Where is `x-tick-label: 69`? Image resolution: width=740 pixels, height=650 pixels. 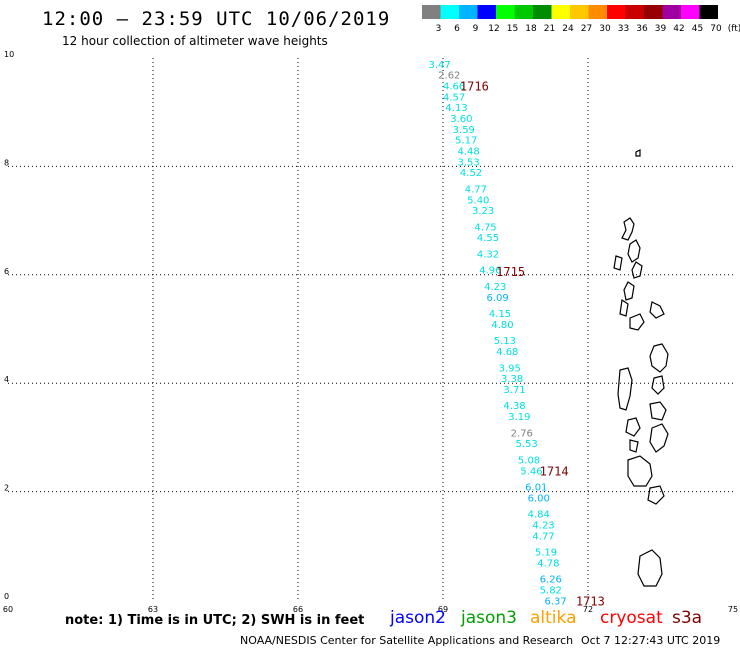 x-tick-label: 69 is located at coordinates (443, 609).